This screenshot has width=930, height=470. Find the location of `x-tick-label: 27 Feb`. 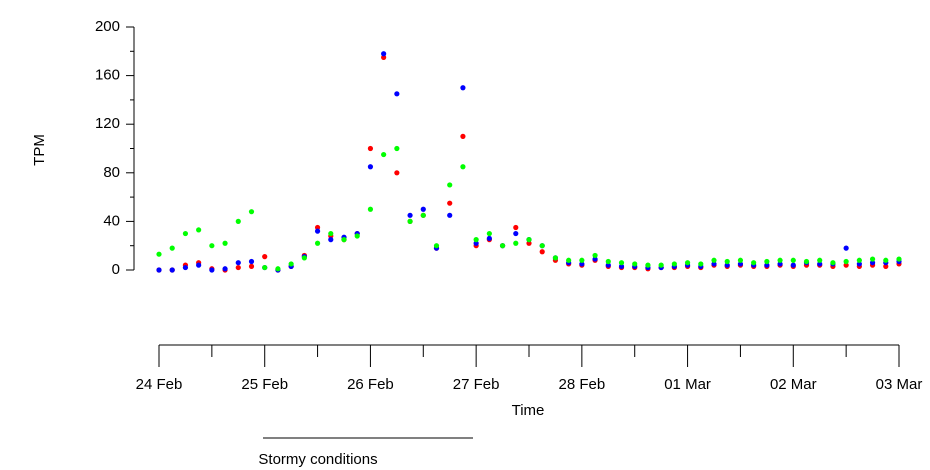

x-tick-label: 27 Feb is located at coordinates (476, 384).